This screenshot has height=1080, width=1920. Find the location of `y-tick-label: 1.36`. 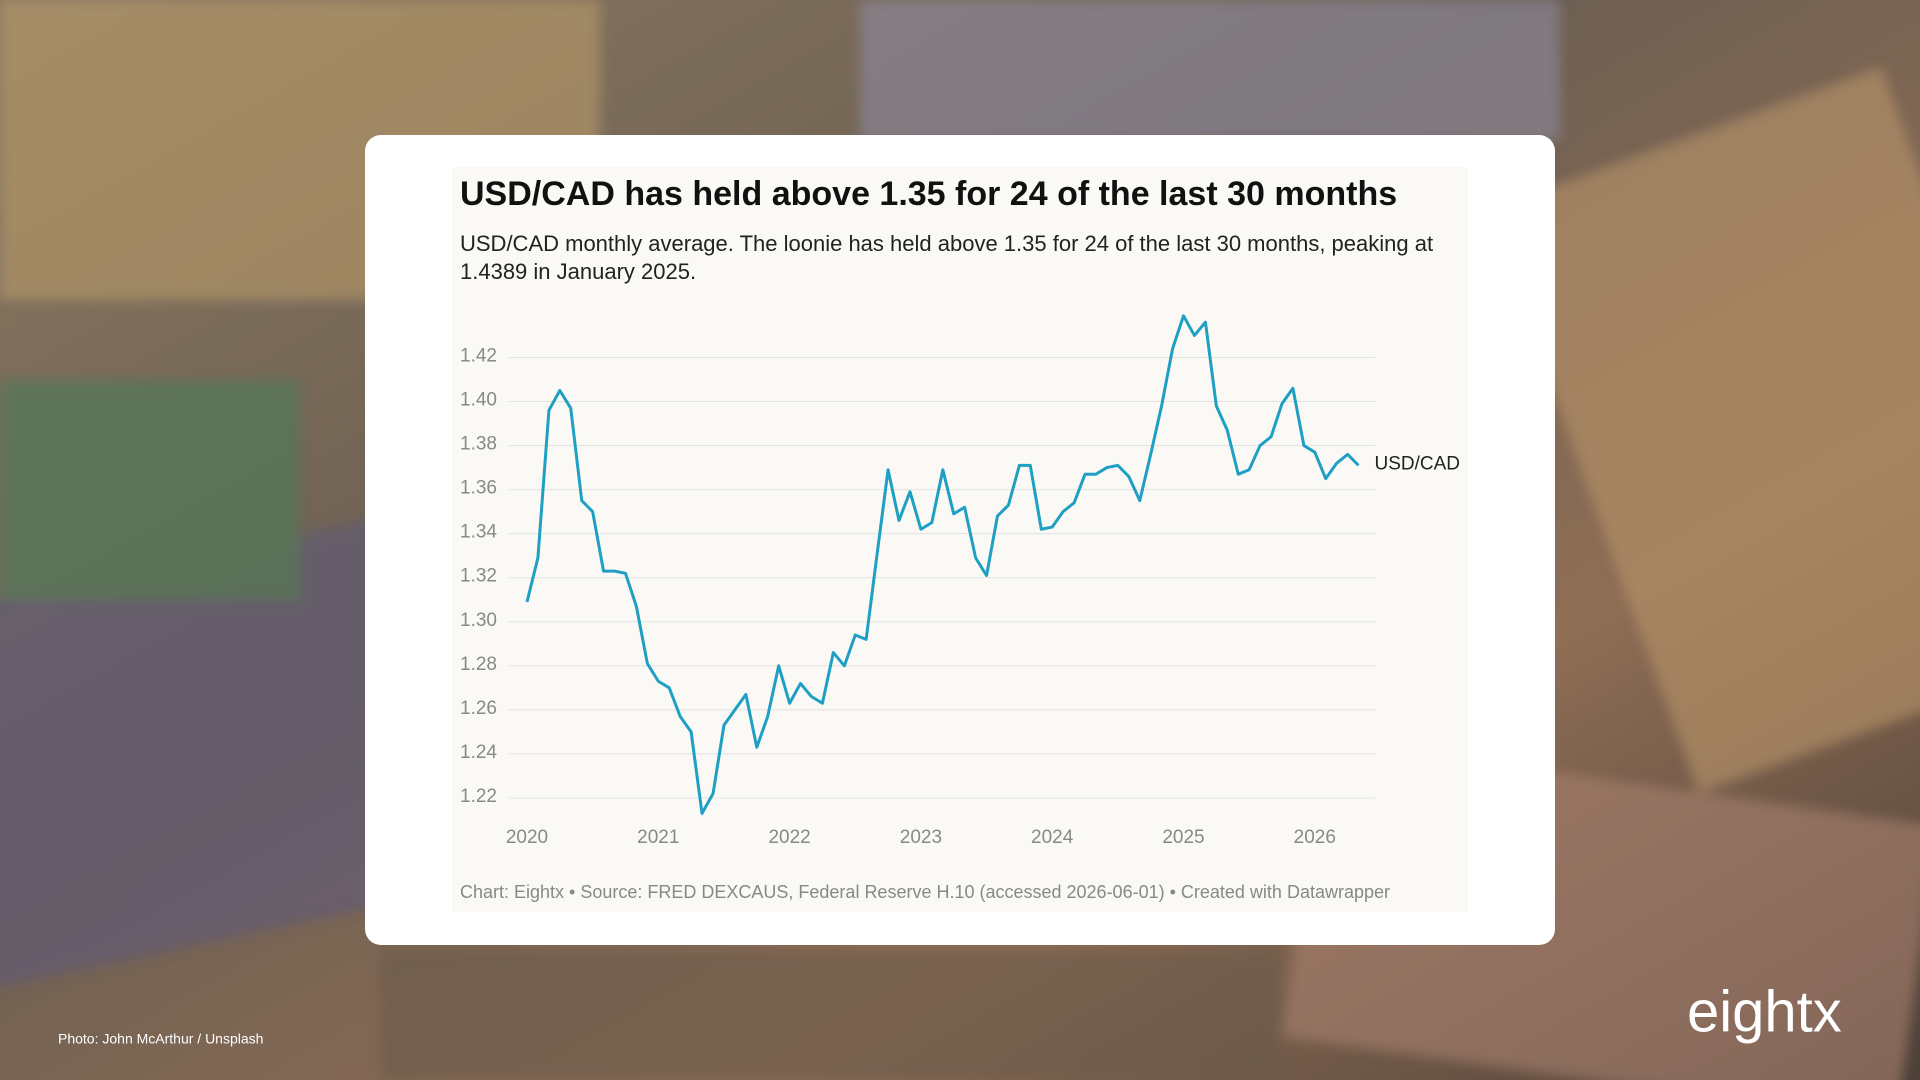

y-tick-label: 1.36 is located at coordinates (478, 488).